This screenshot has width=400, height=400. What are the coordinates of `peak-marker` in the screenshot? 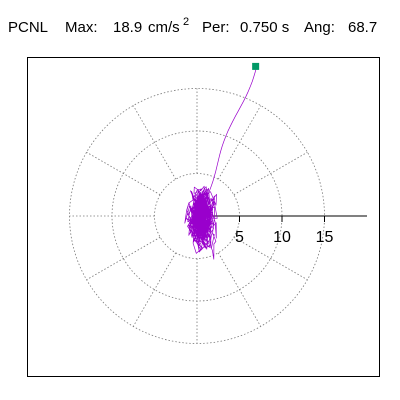 It's located at (256, 66).